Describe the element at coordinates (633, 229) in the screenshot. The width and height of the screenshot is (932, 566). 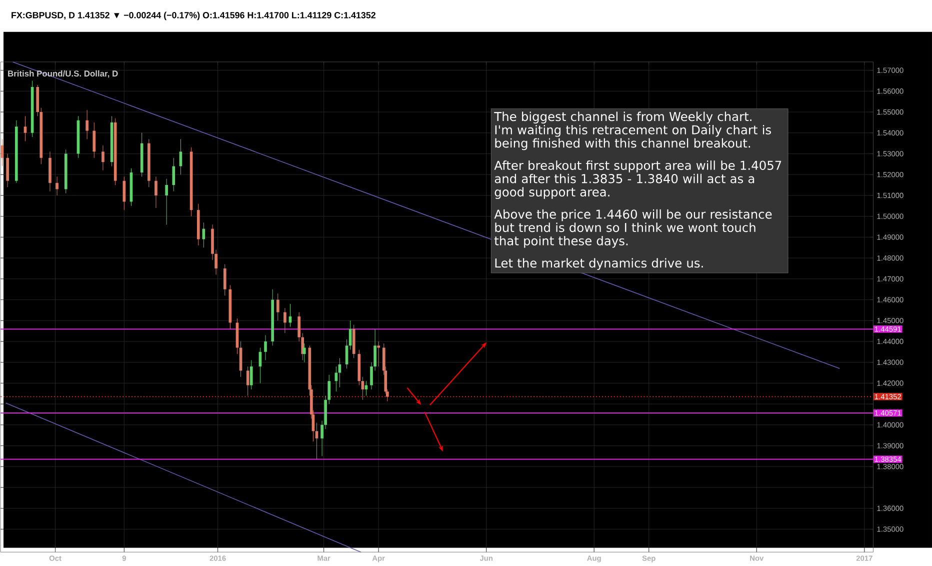
I see `annotation: Above the price 1.4460 will be our resistance but trend is down so I think we wont touch that point these days.` at that location.